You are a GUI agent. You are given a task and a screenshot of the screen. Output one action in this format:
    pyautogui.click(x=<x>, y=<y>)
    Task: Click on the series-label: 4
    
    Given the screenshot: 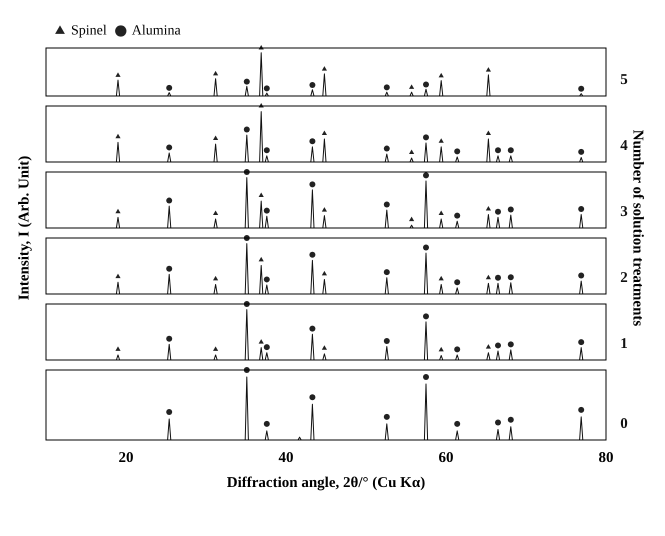 What is the action you would take?
    pyautogui.click(x=624, y=146)
    